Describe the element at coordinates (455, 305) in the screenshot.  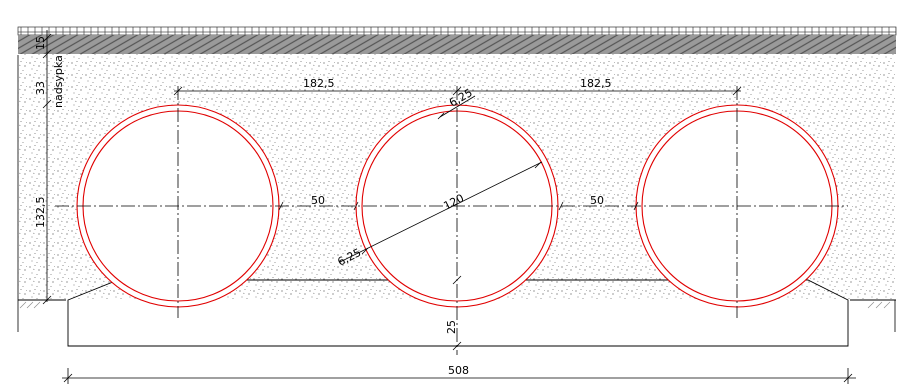
I see `ground-hatch` at that location.